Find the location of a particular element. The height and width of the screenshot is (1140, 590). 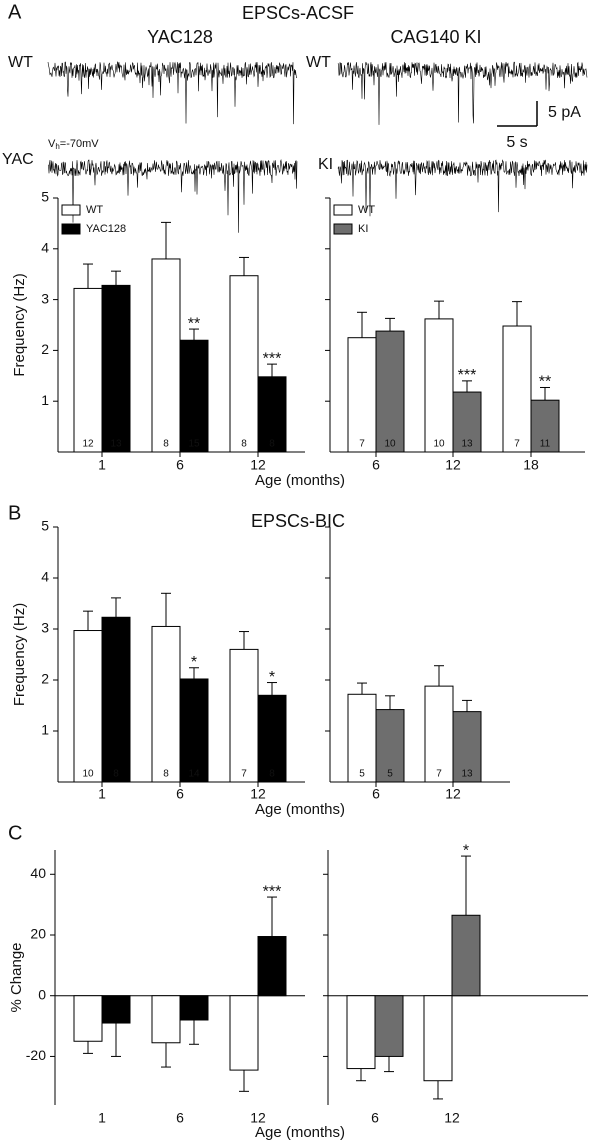

holding-label: Vh=-70mV is located at coordinates (73, 144).